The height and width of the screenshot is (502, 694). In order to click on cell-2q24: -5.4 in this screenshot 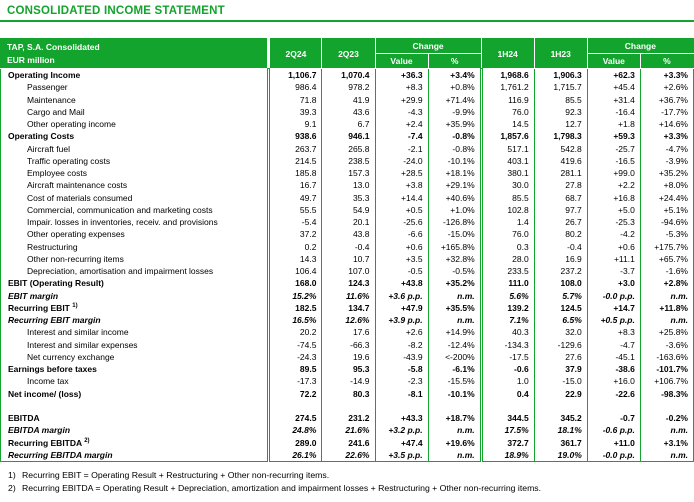, I will do `click(294, 222)`.